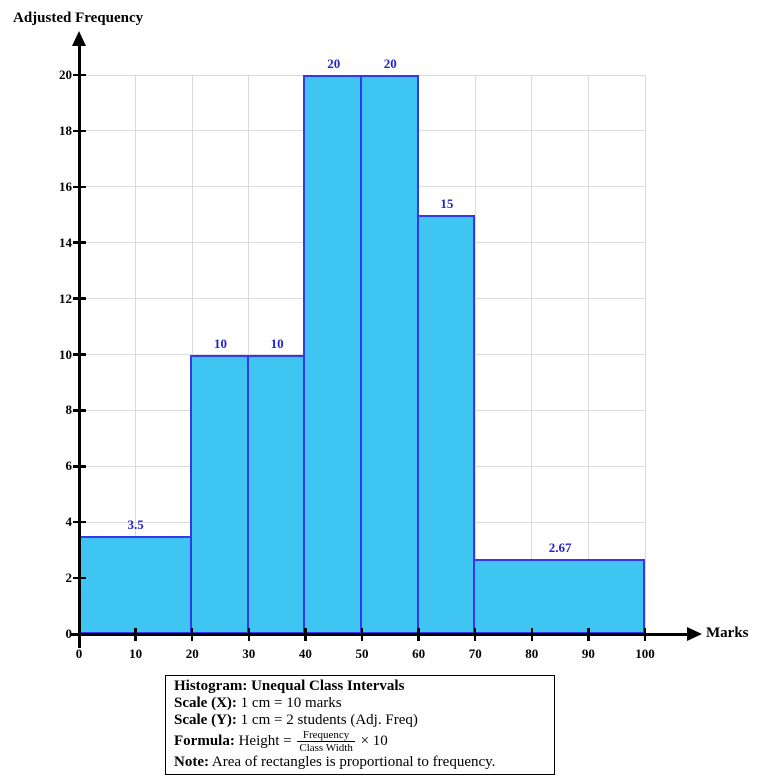  I want to click on y-tick-label: 8, so click(69, 410).